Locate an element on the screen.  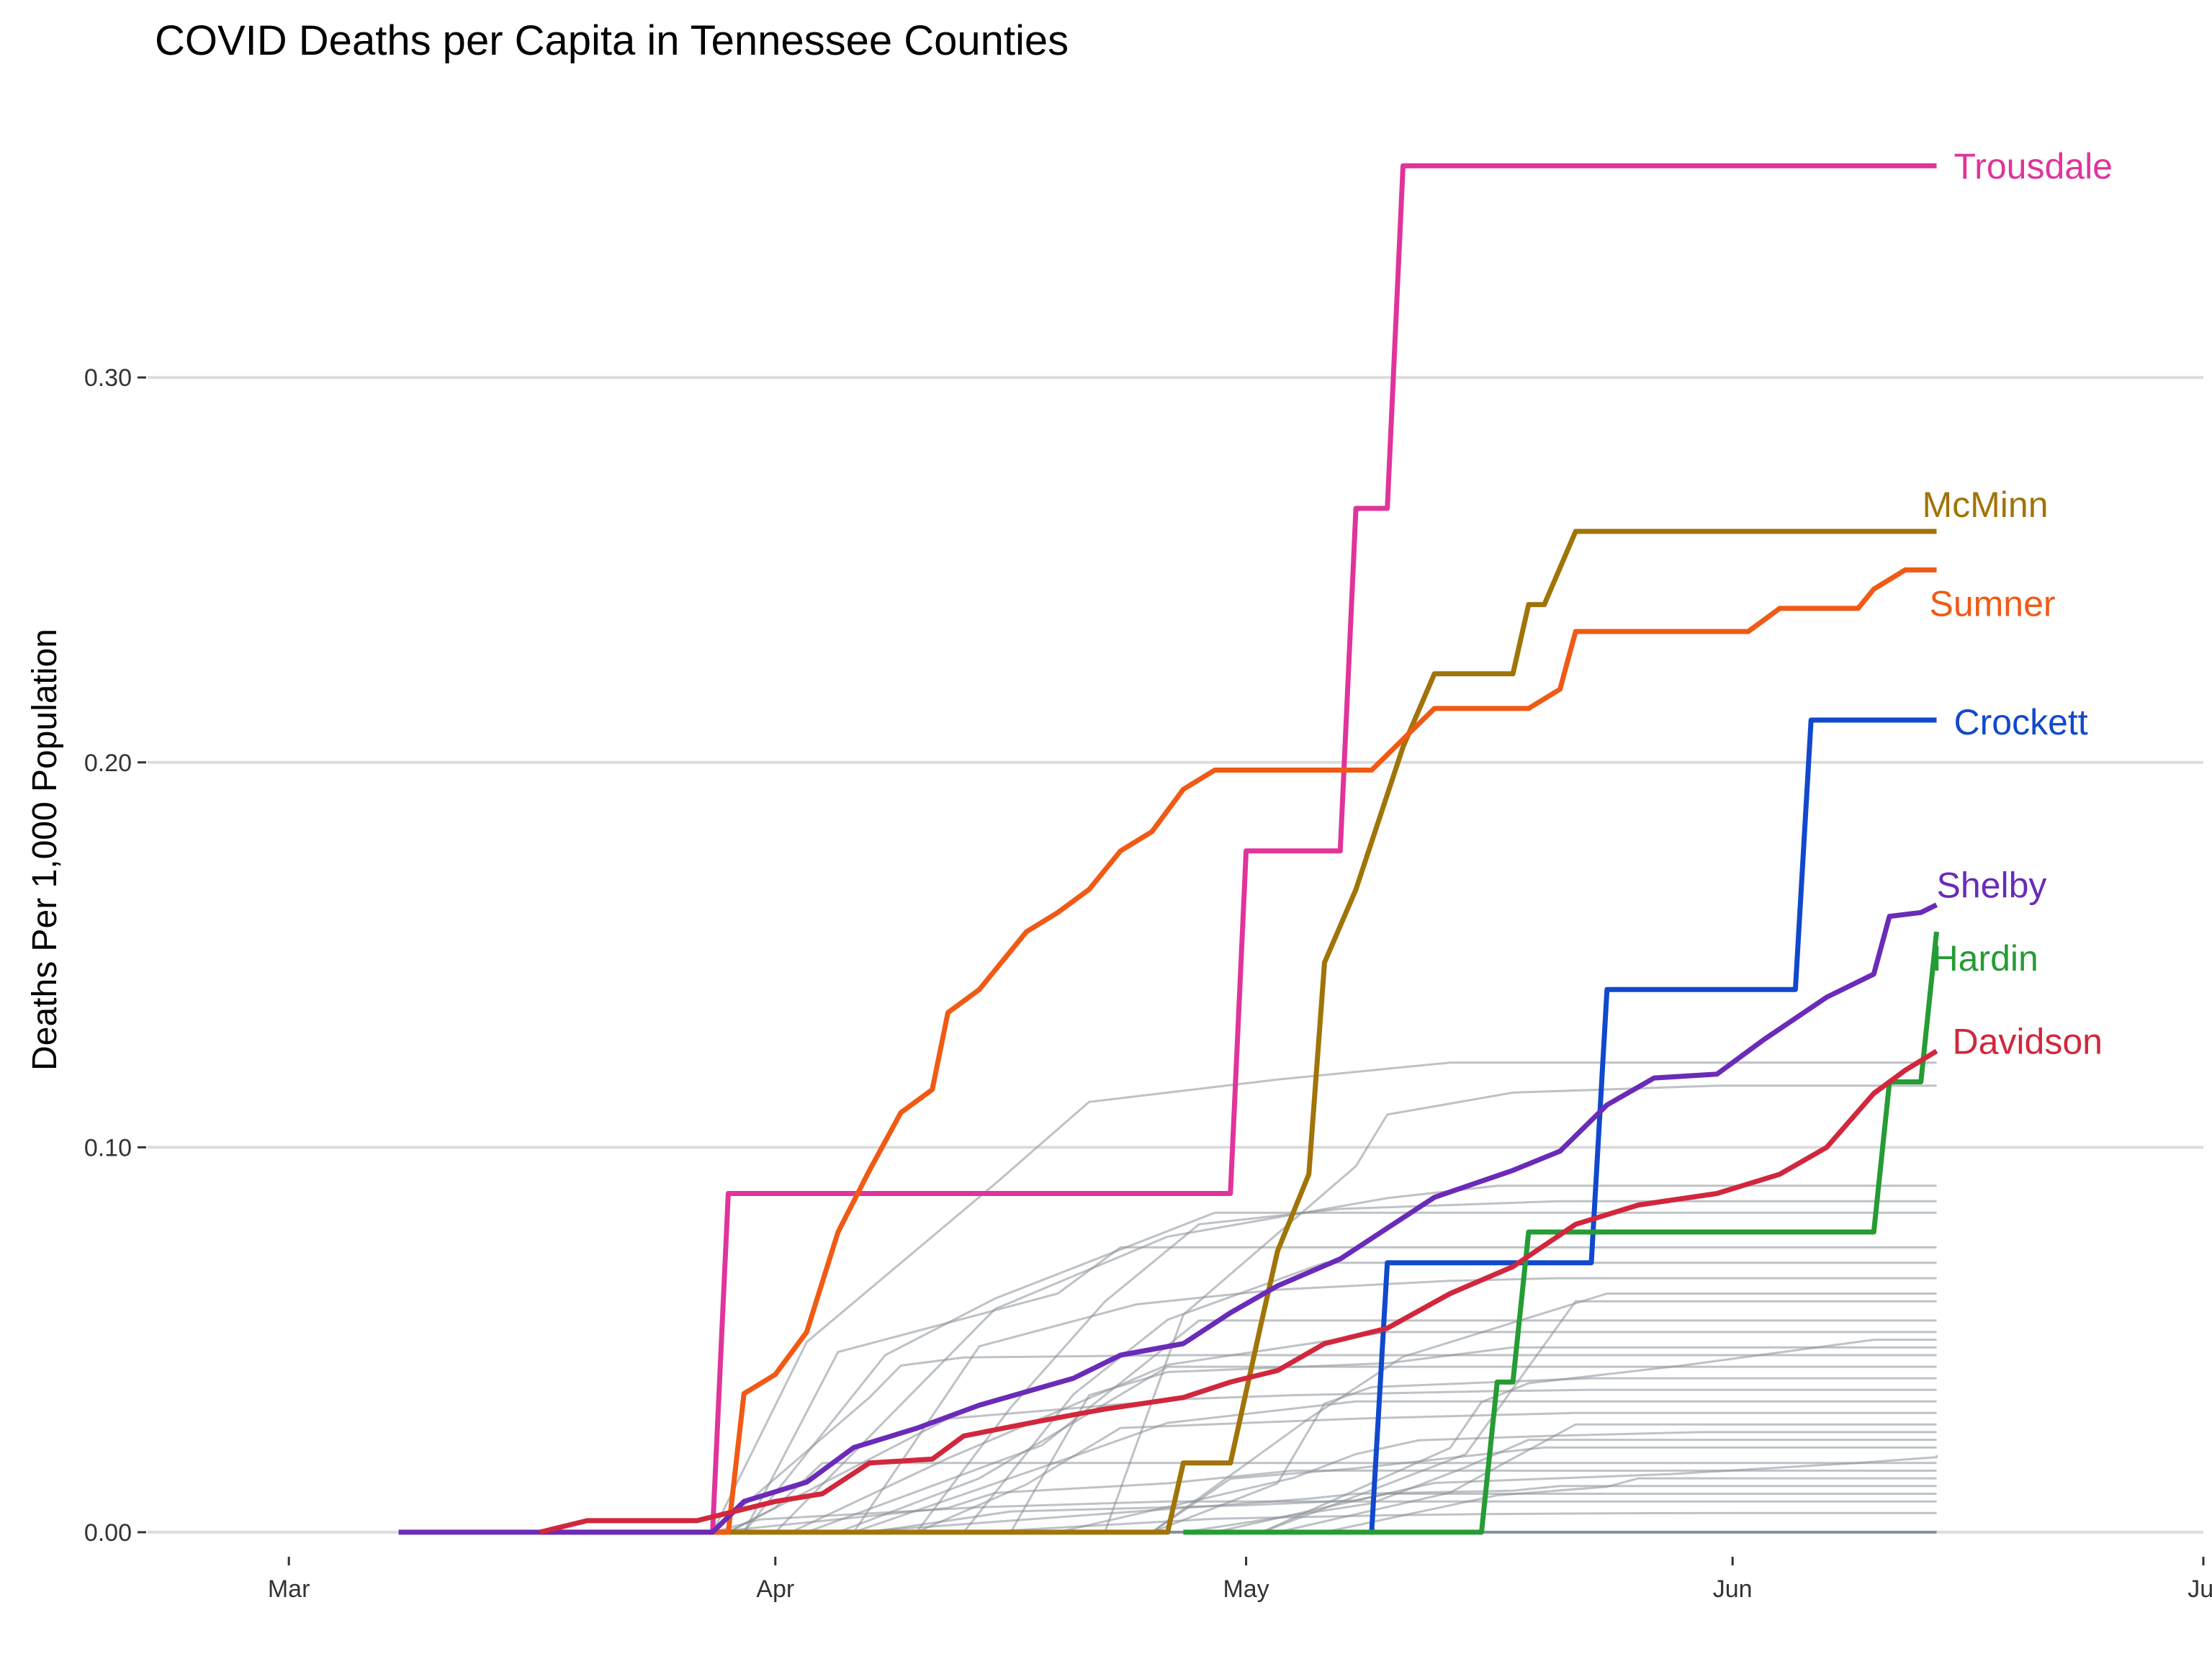
x-tick-label: May is located at coordinates (1246, 1589).